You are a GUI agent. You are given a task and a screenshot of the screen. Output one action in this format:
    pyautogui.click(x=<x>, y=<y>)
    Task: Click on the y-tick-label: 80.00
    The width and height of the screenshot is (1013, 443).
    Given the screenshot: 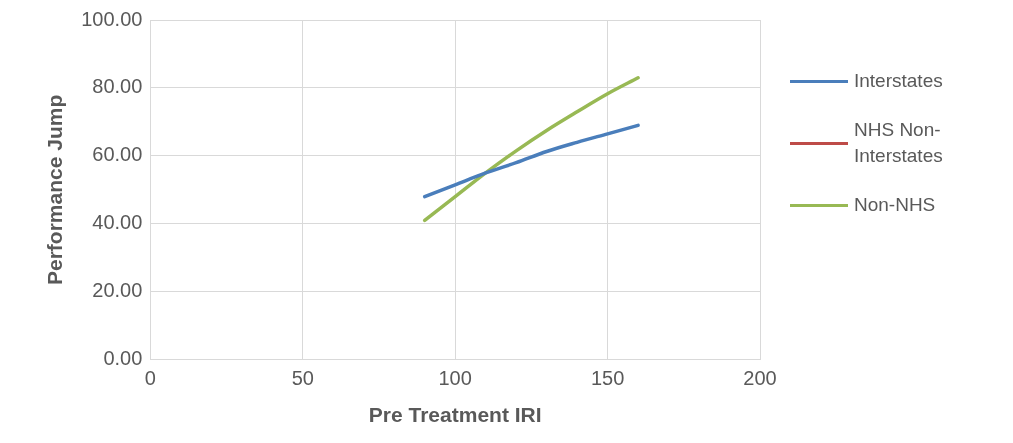 What is the action you would take?
    pyautogui.click(x=117, y=86)
    